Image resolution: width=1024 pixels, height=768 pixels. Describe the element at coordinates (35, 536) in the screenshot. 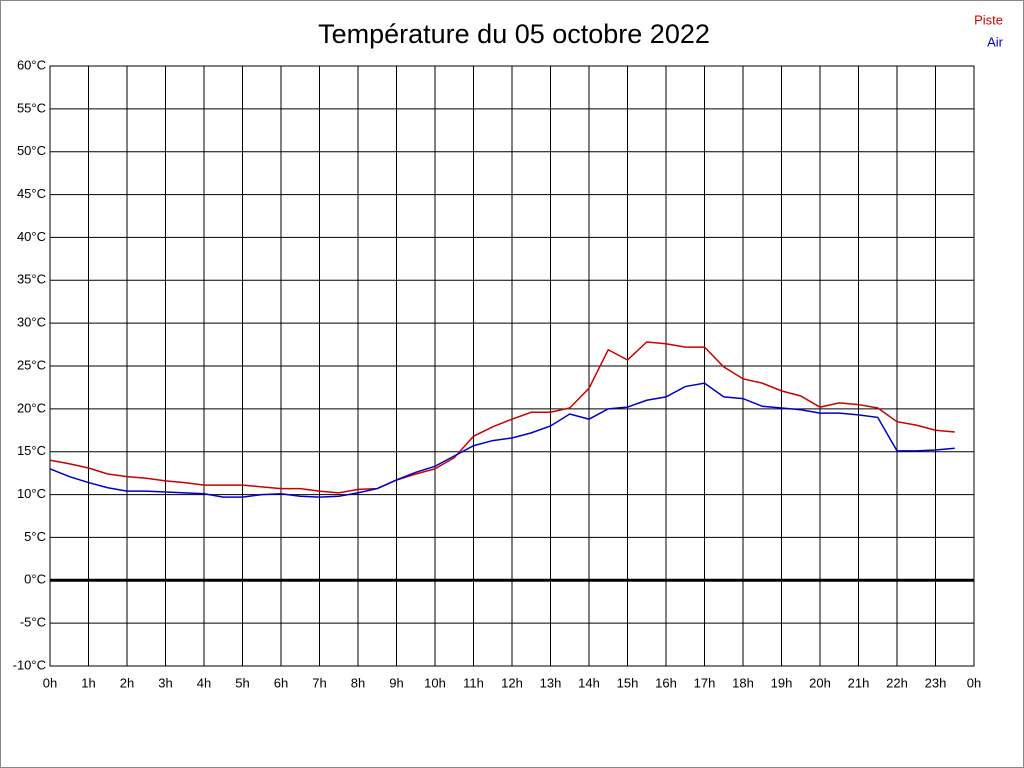

I see `y-tick-label: 5°C` at that location.